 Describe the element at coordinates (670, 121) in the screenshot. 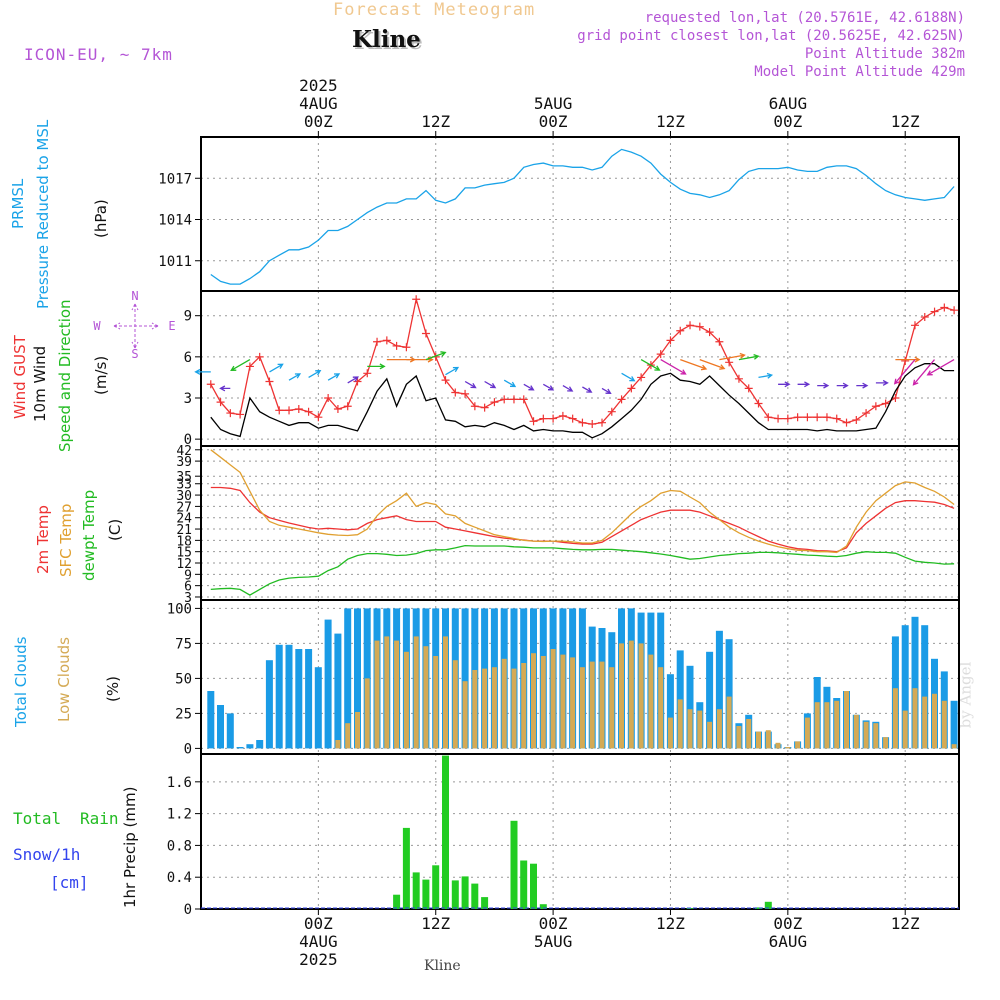

I see `x-tick-label-top: 12Z` at that location.